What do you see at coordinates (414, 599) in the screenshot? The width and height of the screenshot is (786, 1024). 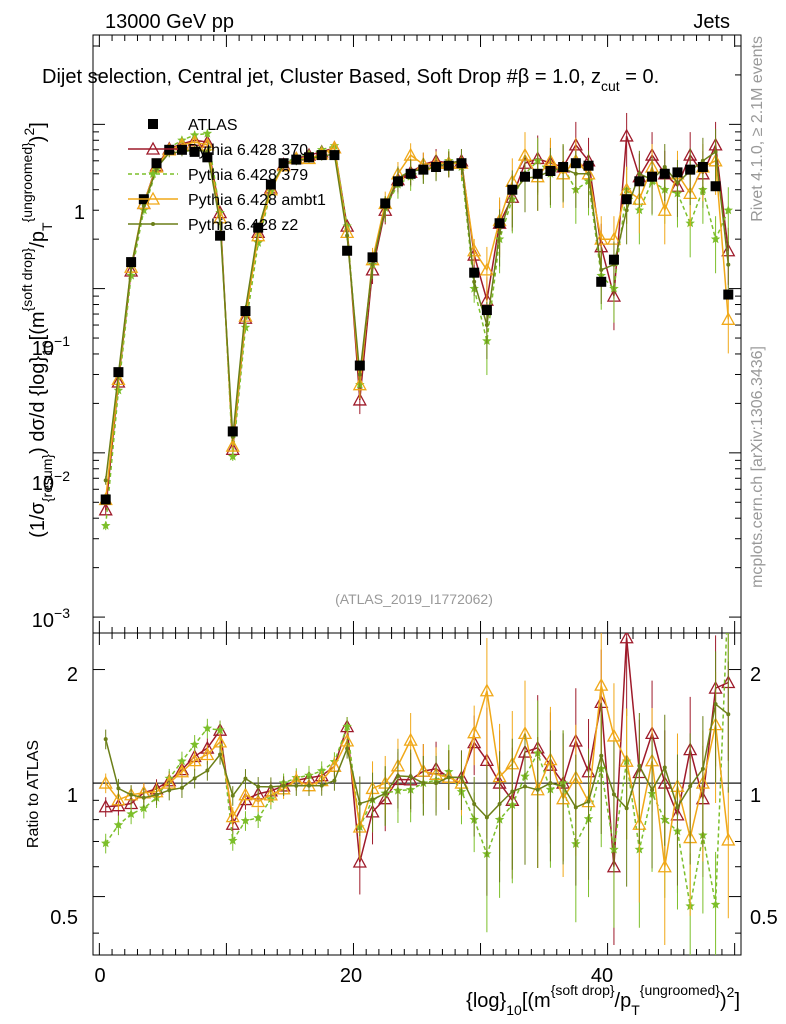 I see `analysis-id: (ATLAS_2019_I1772062)` at bounding box center [414, 599].